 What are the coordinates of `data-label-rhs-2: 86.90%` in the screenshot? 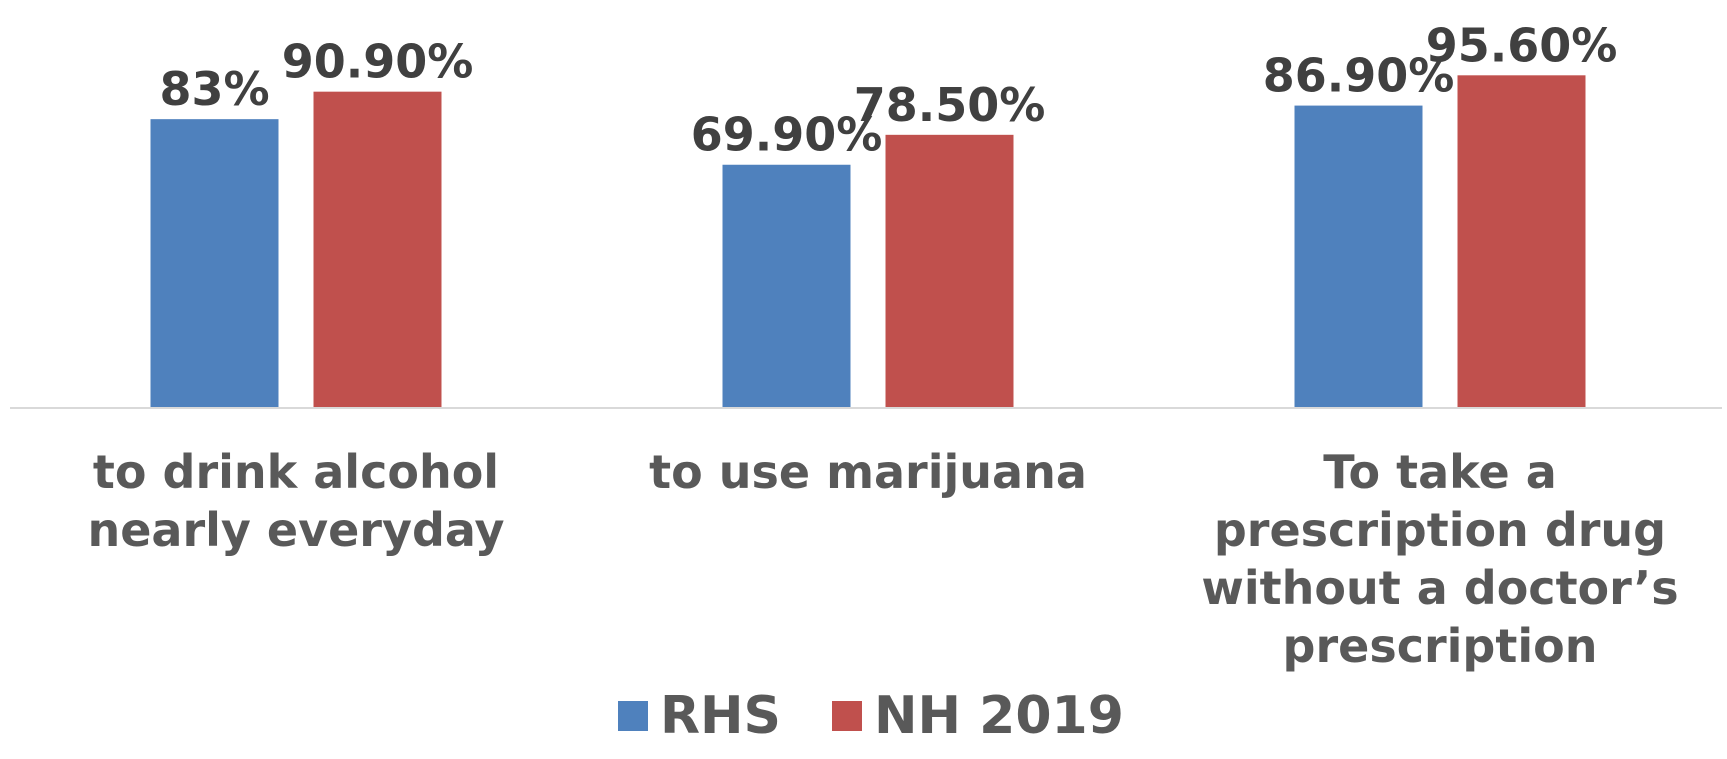 It's located at (1359, 76).